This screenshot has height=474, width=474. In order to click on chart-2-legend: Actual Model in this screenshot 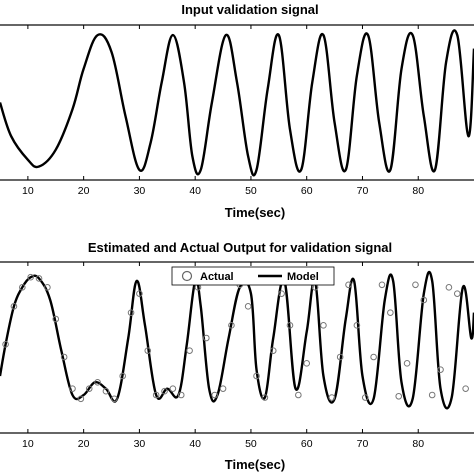, I will do `click(253, 276)`.